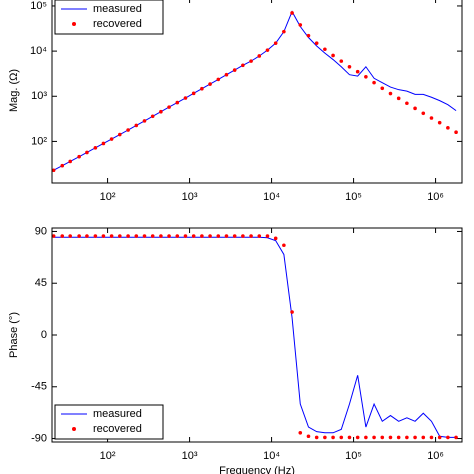 Image resolution: width=474 pixels, height=474 pixels. Describe the element at coordinates (39, 387) in the screenshot. I see `y-tick-label: -45` at that location.